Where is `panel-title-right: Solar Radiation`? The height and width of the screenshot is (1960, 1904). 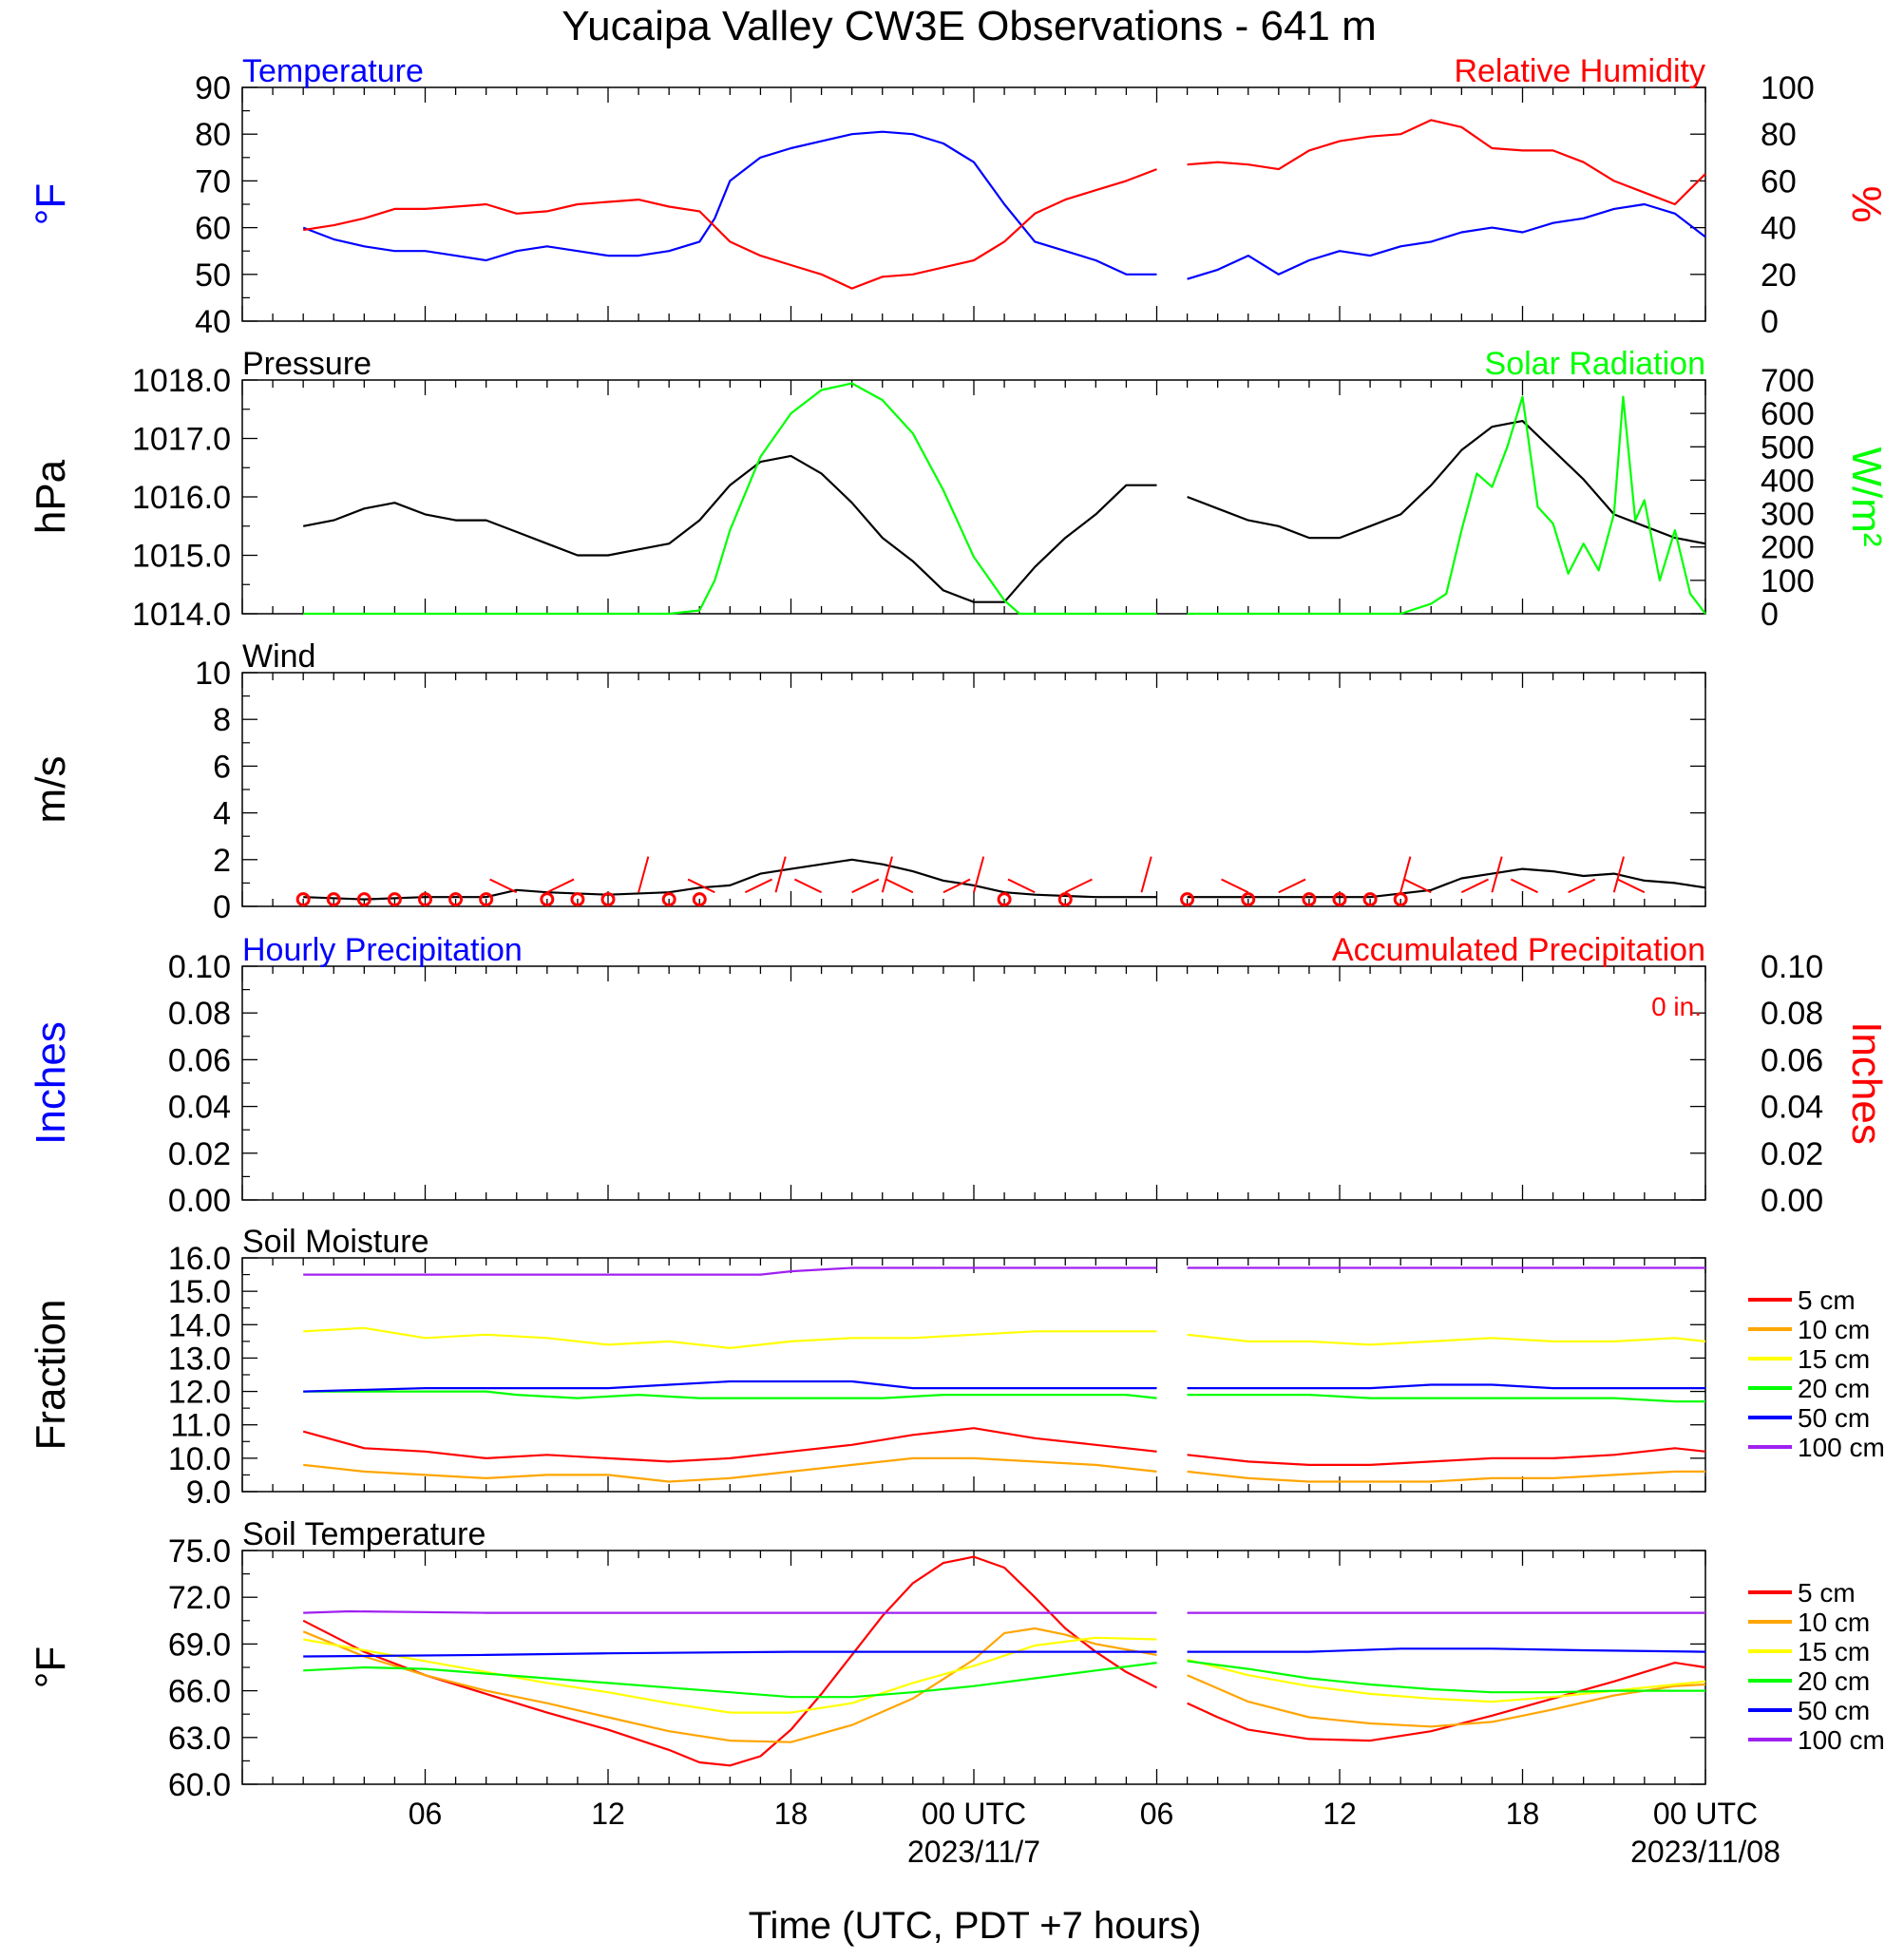 panel-title-right: Solar Radiation is located at coordinates (1595, 364).